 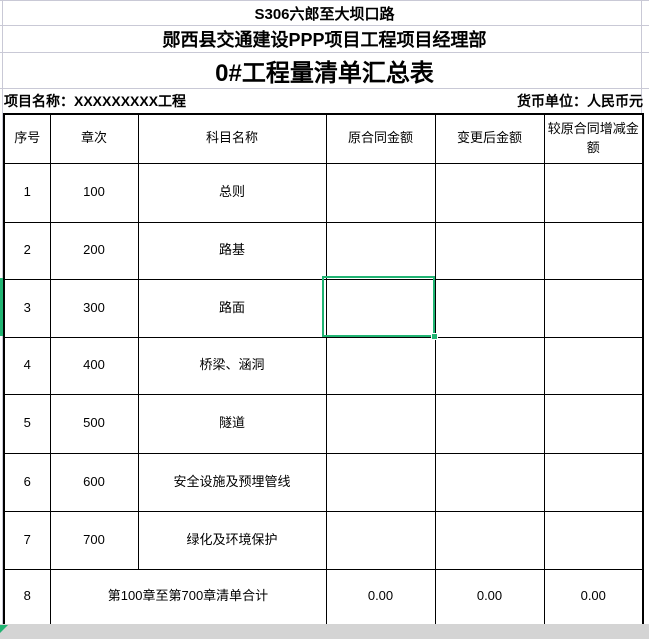 I want to click on cell-total-changed: 0.00, so click(x=489, y=597).